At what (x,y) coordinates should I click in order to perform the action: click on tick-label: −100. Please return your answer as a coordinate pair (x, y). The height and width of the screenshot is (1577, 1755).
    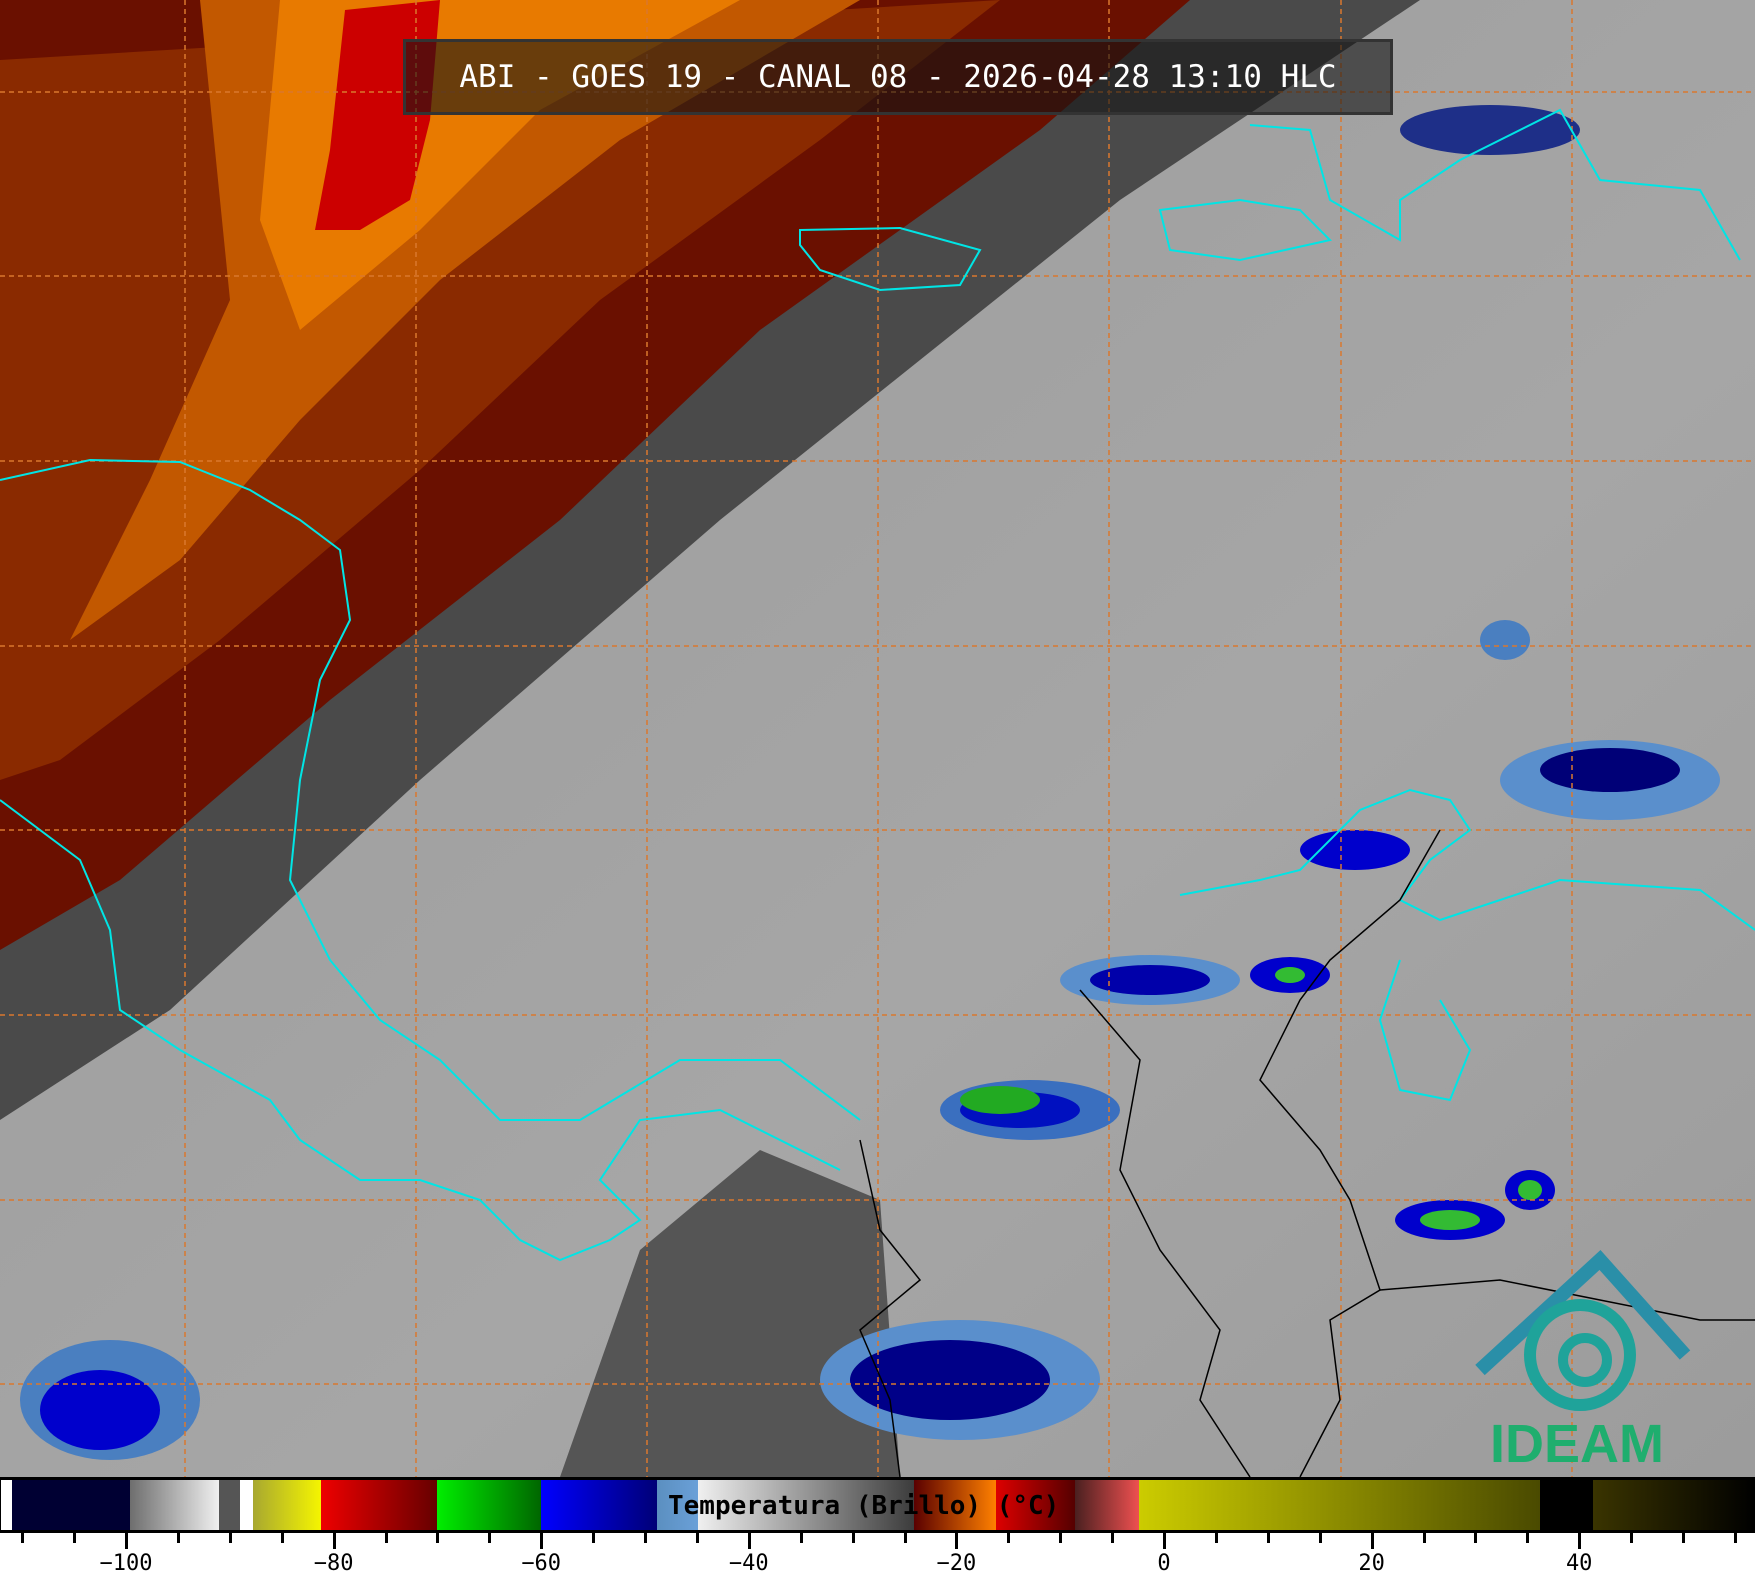
    Looking at the image, I should click on (126, 1563).